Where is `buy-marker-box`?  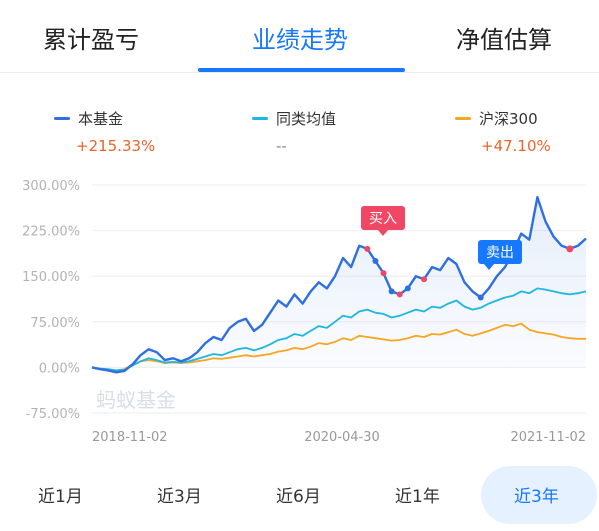 buy-marker-box is located at coordinates (383, 218).